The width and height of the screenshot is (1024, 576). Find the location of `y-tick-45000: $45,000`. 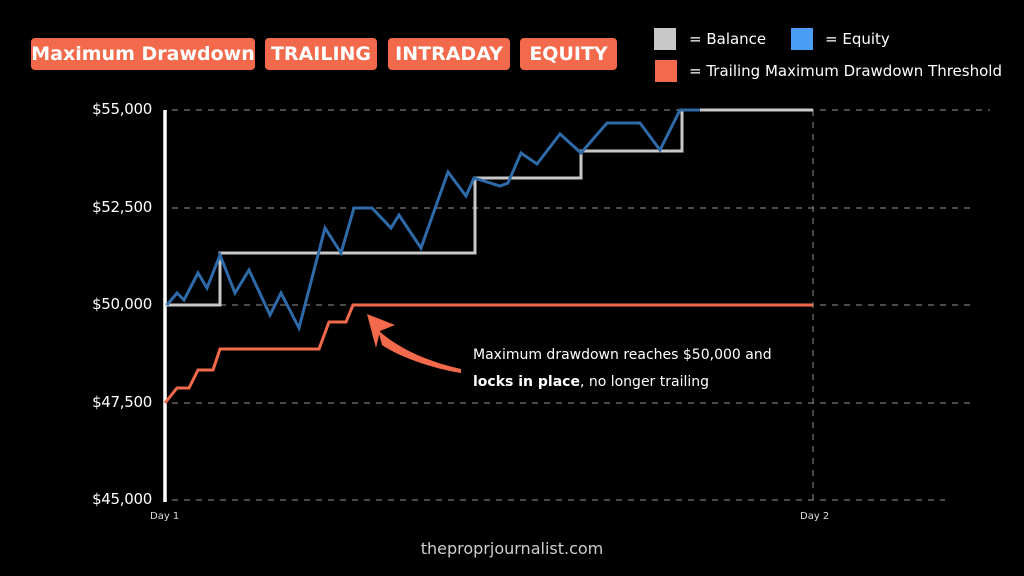

y-tick-45000: $45,000 is located at coordinates (122, 499).